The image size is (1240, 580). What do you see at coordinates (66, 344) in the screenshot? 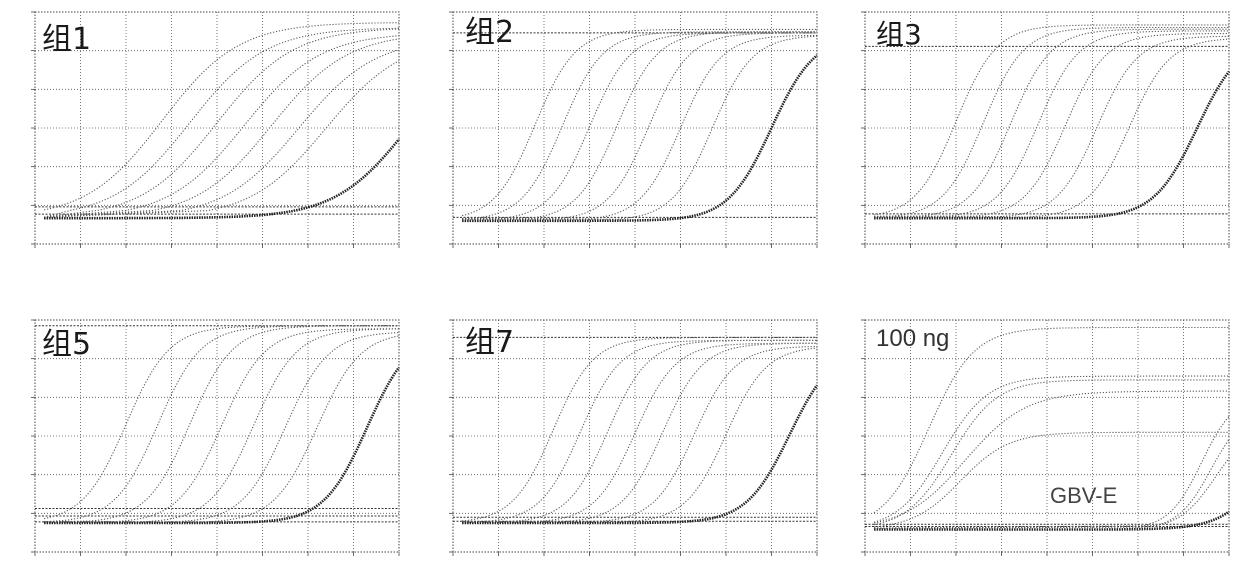
I see `panel-5-title: 组5` at bounding box center [66, 344].